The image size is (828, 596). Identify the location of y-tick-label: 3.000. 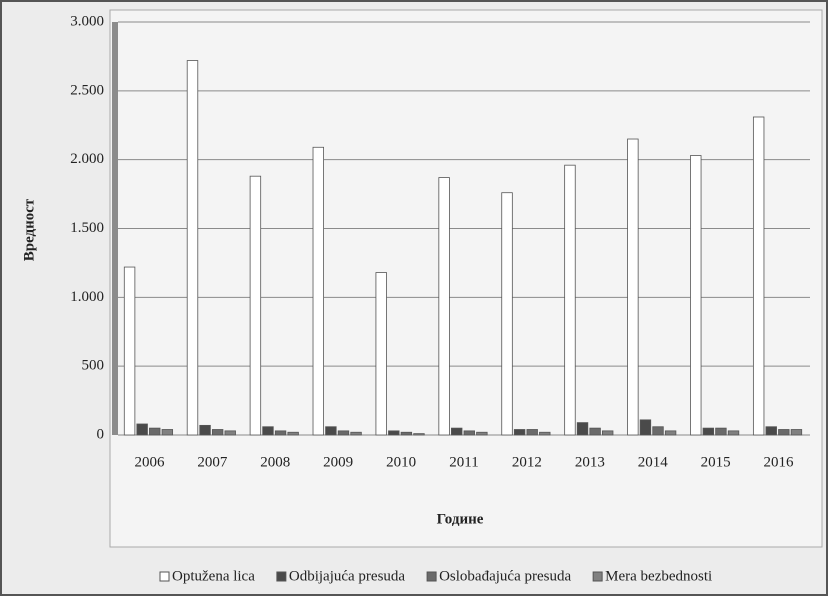
(87, 21).